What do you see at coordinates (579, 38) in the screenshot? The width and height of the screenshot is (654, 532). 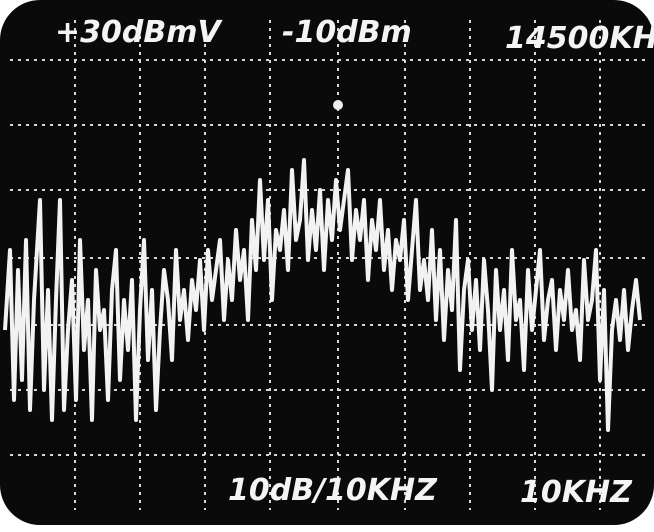 I see `center-frequency: 14500KH` at bounding box center [579, 38].